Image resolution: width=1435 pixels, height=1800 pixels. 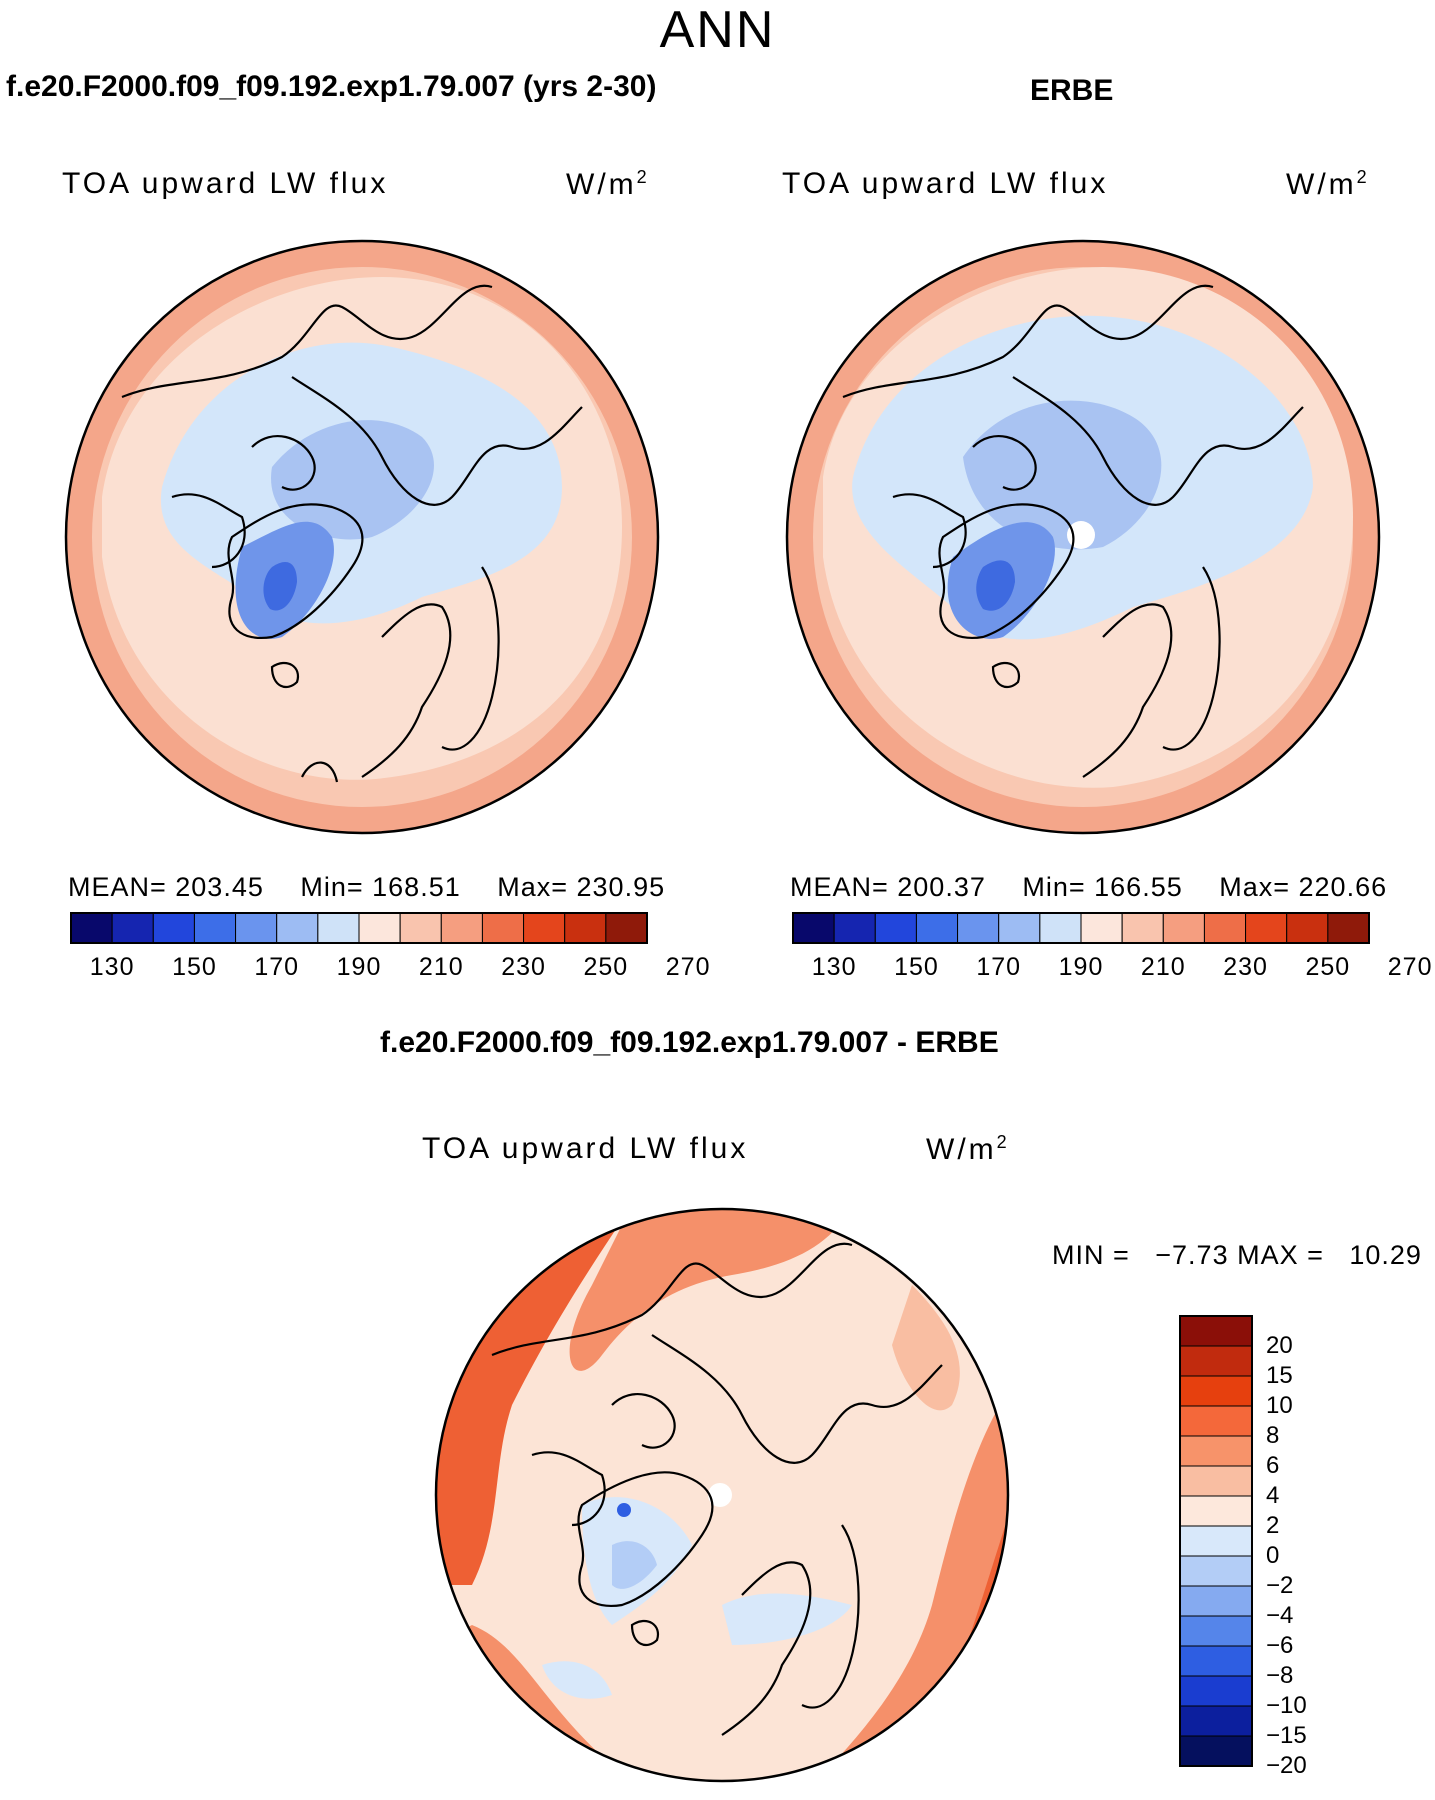 I want to click on model-min: Min= 168.51, so click(x=380, y=887).